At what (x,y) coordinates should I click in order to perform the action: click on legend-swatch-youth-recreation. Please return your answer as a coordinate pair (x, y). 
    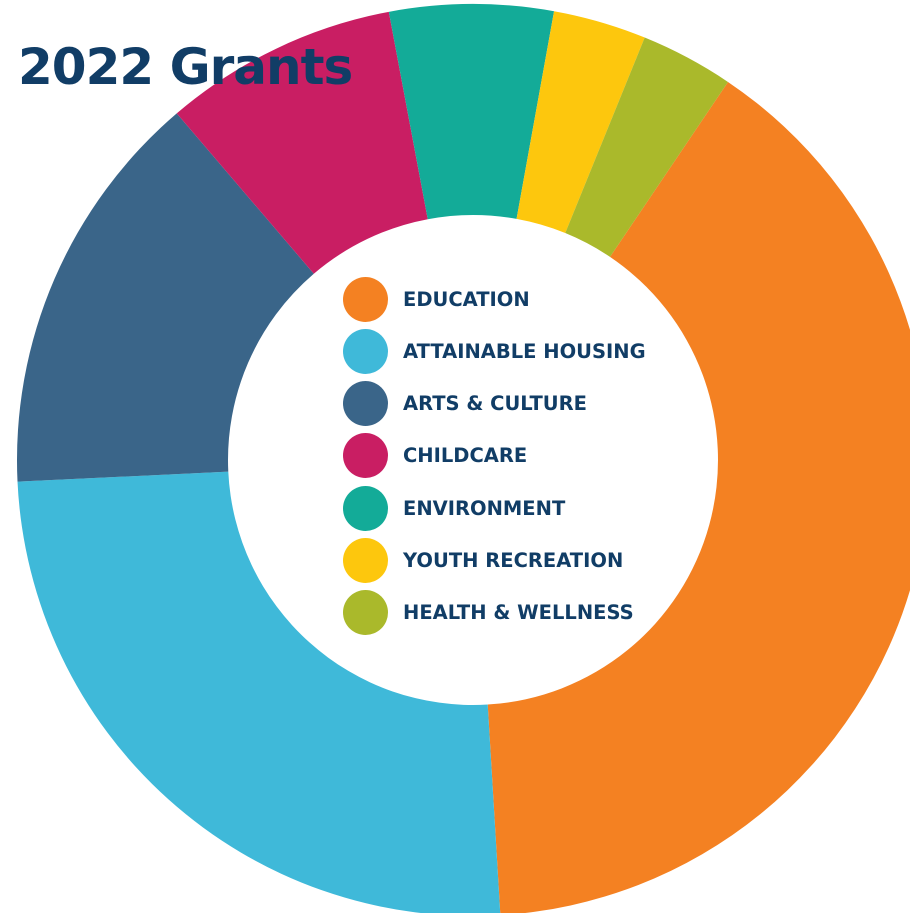
    Looking at the image, I should click on (365, 560).